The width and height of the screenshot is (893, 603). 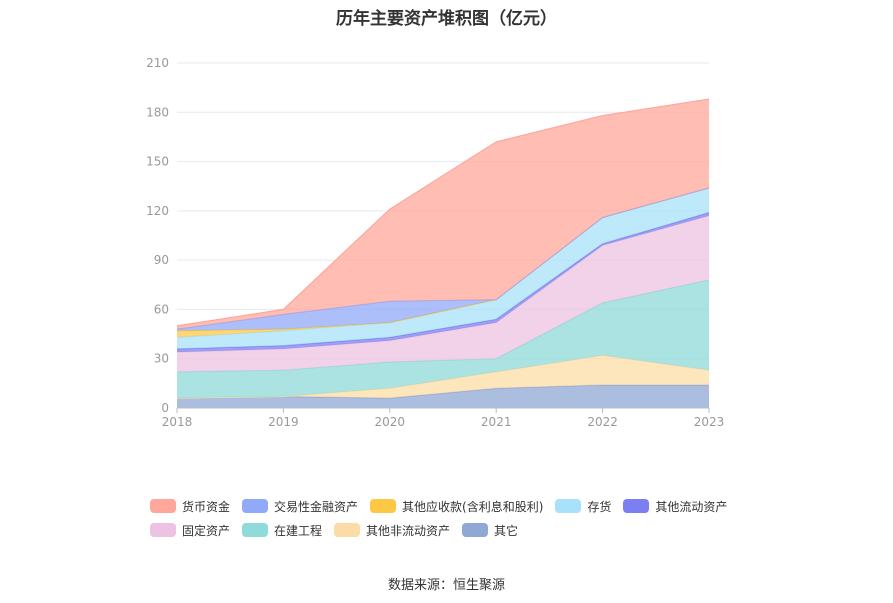 I want to click on x-tick-label: 2022, so click(x=602, y=422).